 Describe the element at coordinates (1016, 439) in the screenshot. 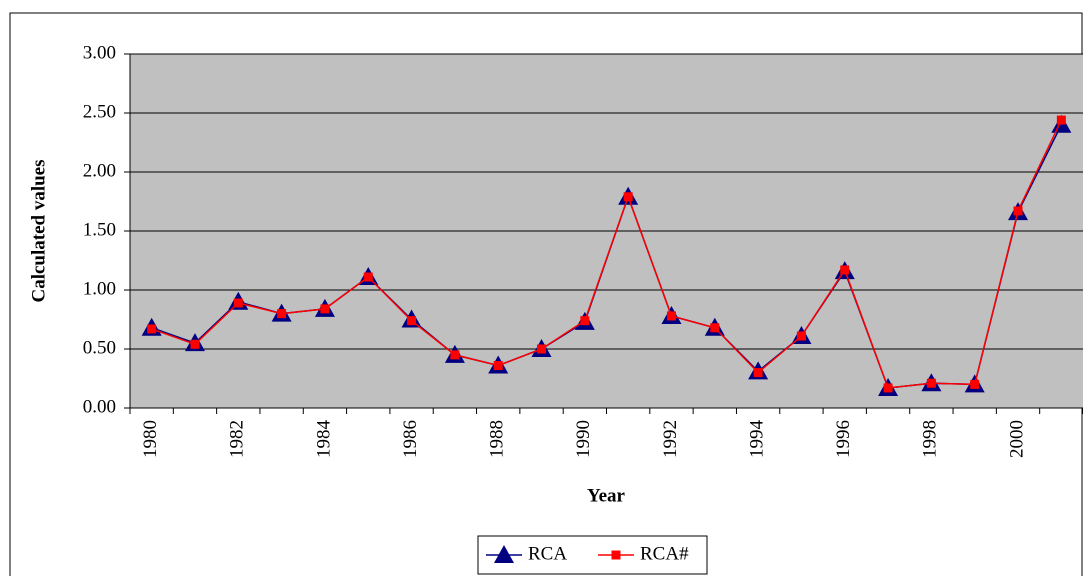

I see `x-tick-label: 2000` at that location.